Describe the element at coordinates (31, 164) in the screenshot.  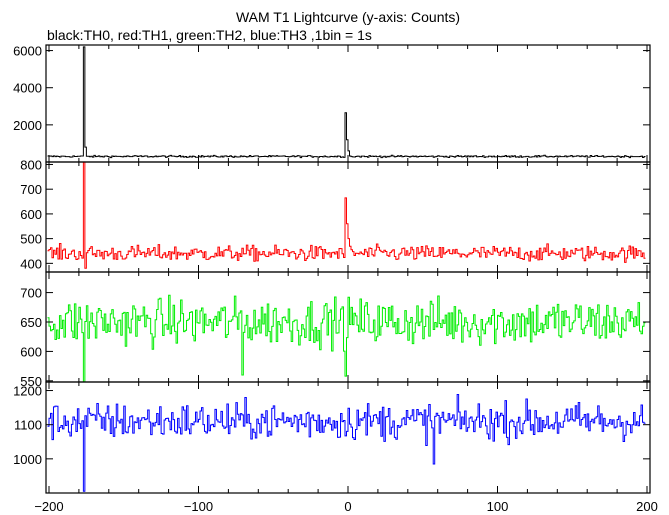
I see `y-tick-label: 800` at that location.